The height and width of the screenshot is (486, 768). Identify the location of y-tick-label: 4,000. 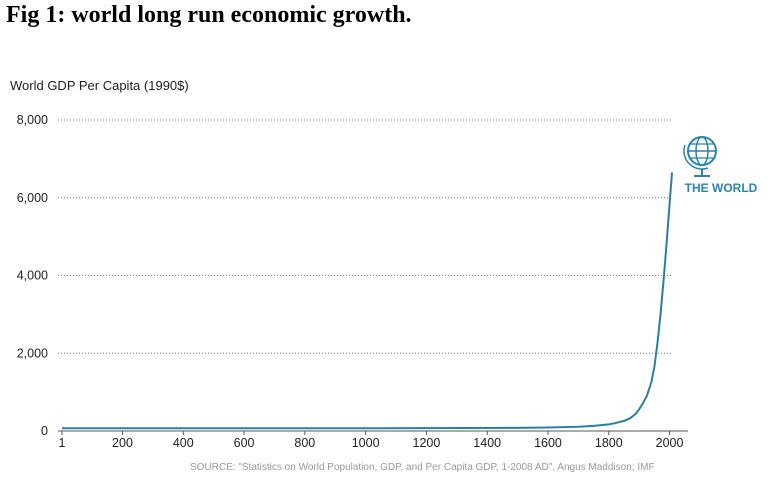
(32, 276).